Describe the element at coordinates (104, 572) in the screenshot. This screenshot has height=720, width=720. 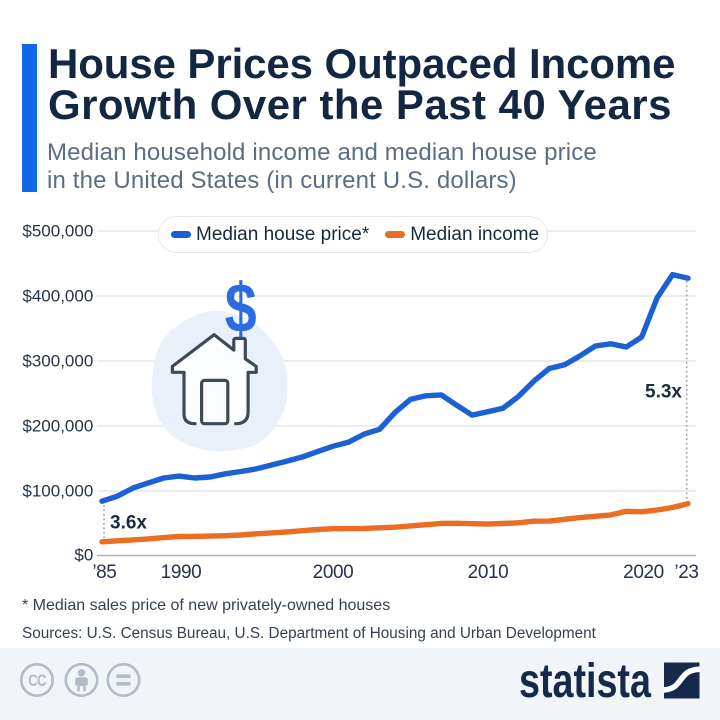
I see `svg-text: ’85` at that location.